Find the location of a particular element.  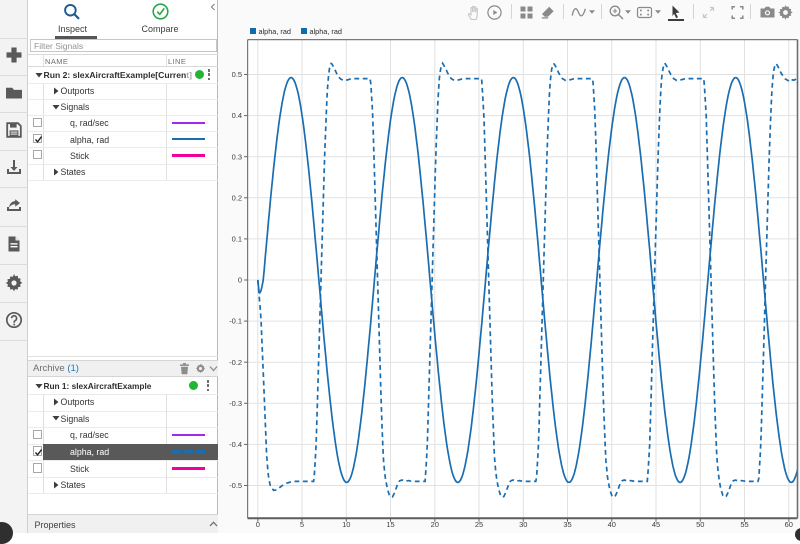

svg-text: 45 is located at coordinates (656, 524).